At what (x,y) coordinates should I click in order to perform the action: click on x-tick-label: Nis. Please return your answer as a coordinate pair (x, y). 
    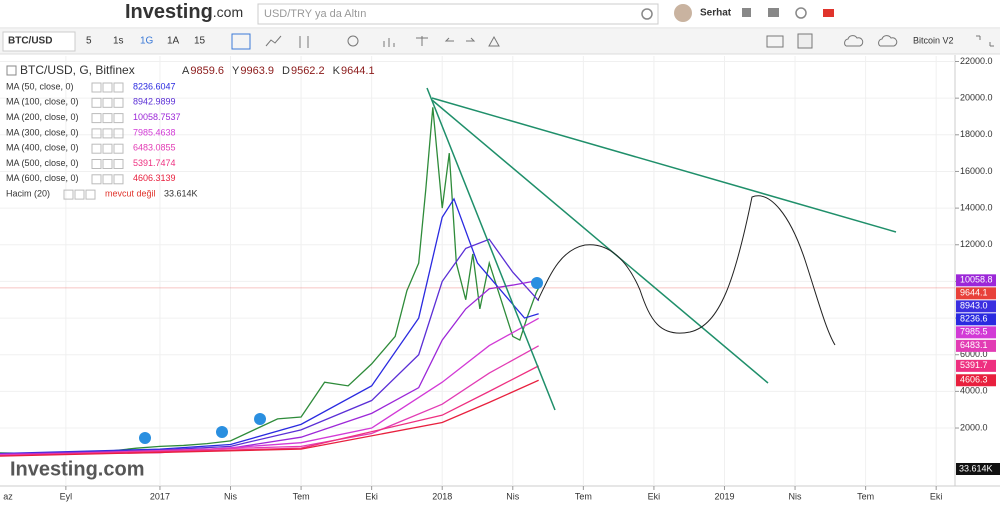
    Looking at the image, I should click on (795, 496).